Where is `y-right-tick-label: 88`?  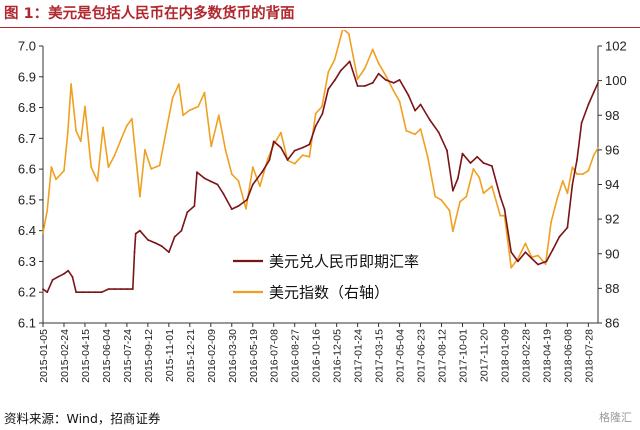 y-right-tick-label: 88 is located at coordinates (612, 288).